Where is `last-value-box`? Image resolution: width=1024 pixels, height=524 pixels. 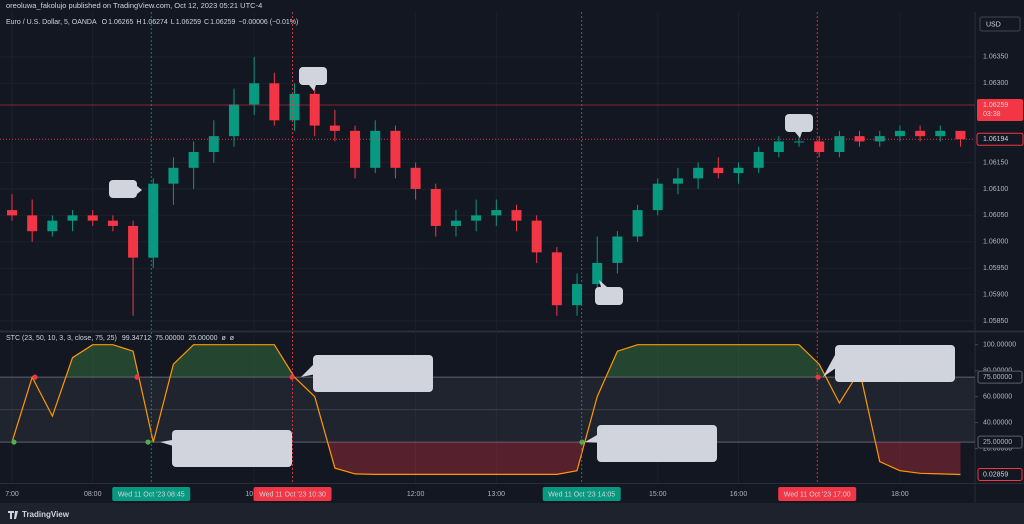 last-value-box is located at coordinates (1000, 475).